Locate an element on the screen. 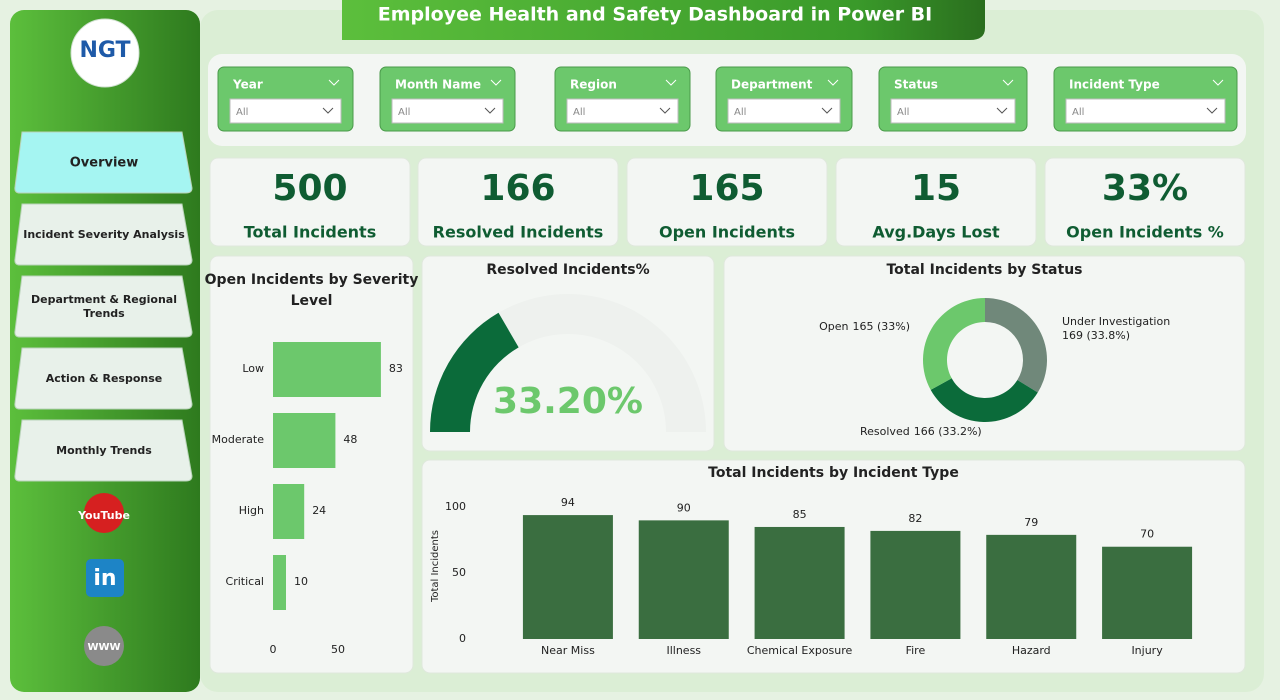 This screenshot has height=700, width=1280. logo-text: NGT is located at coordinates (104, 50).